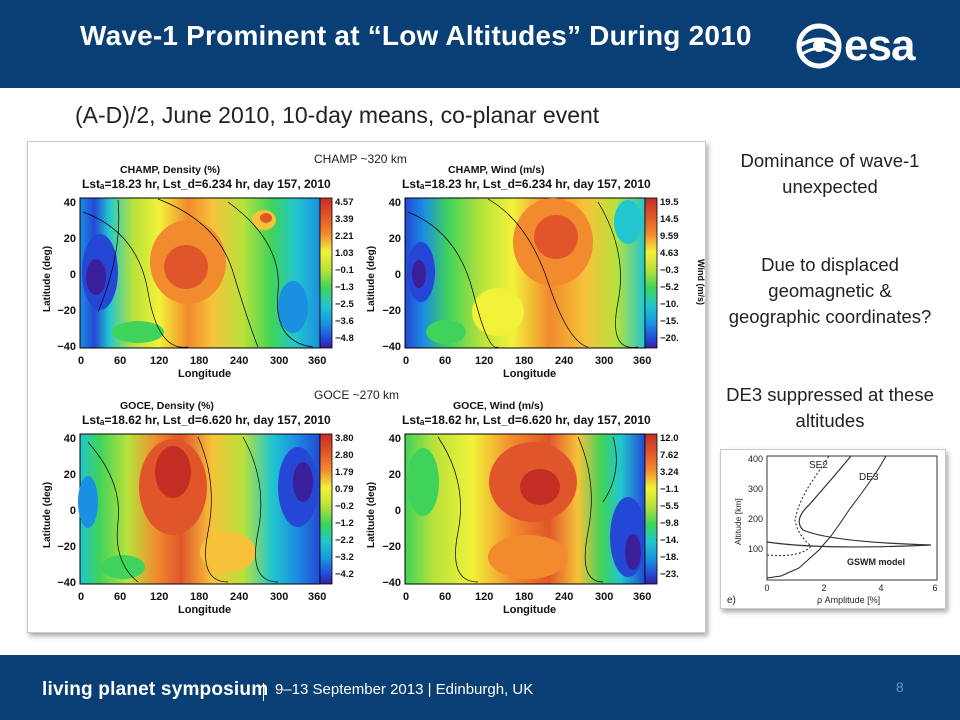 The height and width of the screenshot is (720, 960). Describe the element at coordinates (344, 321) in the screenshot. I see `colorbar-tick-label: −3.6` at that location.